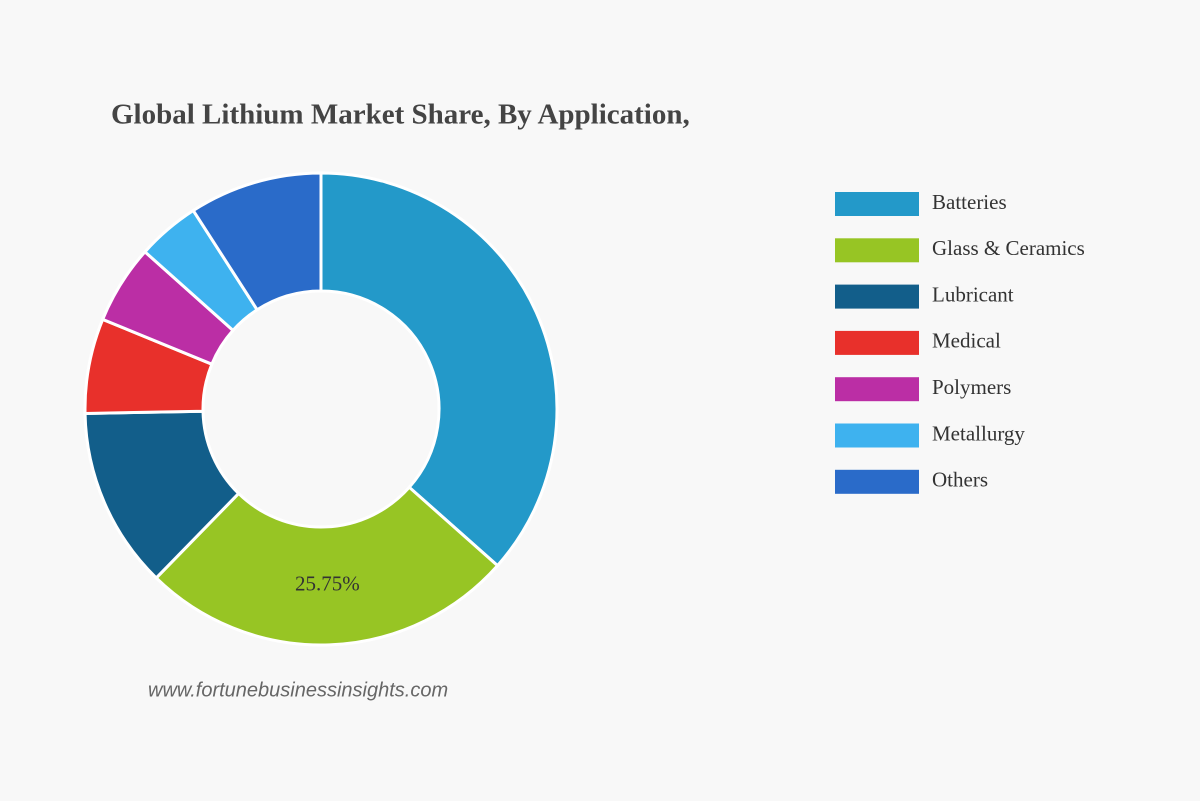 The height and width of the screenshot is (801, 1200). I want to click on legend-label: Others, so click(960, 480).